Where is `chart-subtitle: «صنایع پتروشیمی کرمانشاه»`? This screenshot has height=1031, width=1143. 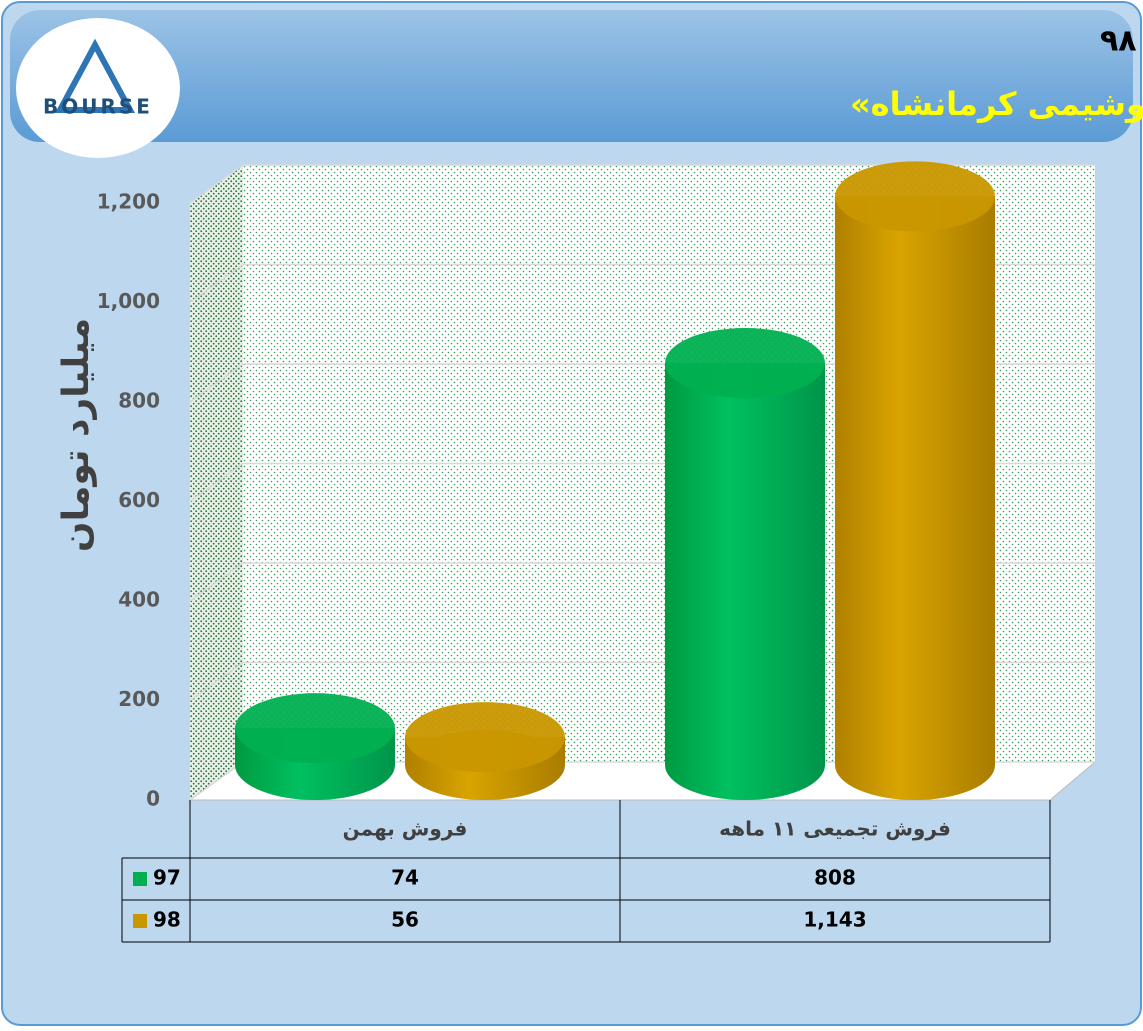
chart-subtitle: «صنایع پتروشیمی کرمانشاه» is located at coordinates (996, 104).